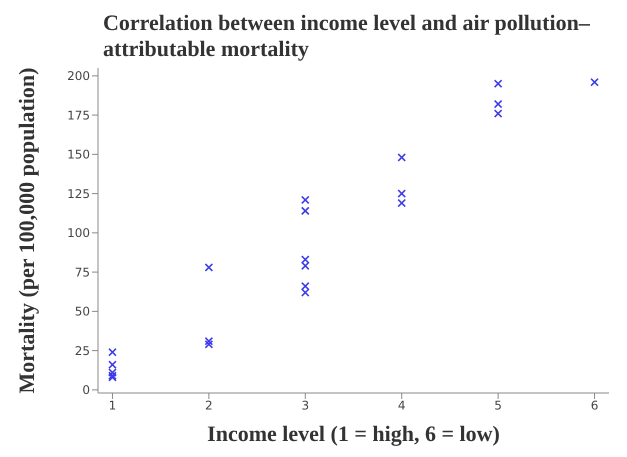 The image size is (627, 457). What do you see at coordinates (78, 155) in the screenshot?
I see `y-tick-label: 150` at bounding box center [78, 155].